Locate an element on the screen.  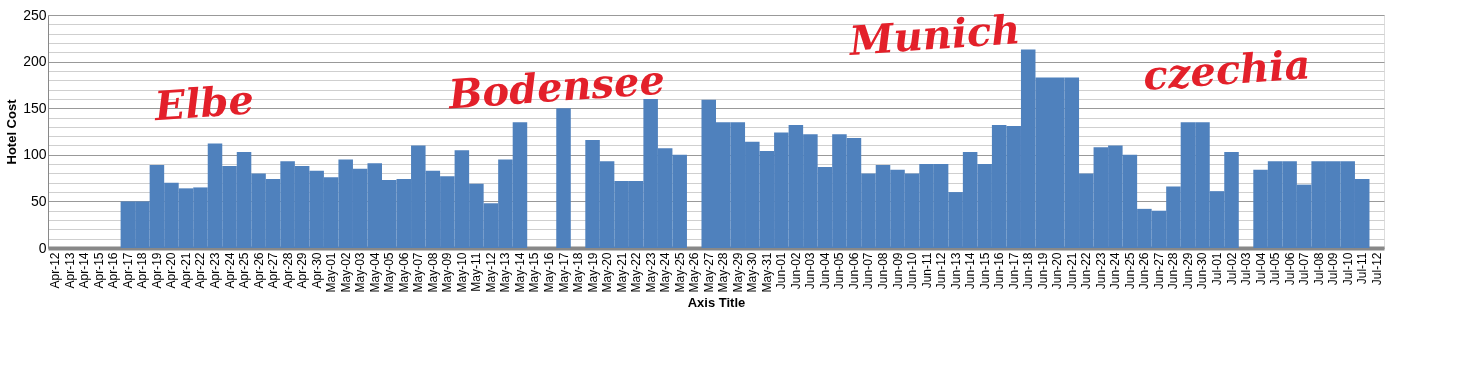
x-tick-label: Jun-22 is located at coordinates (1086, 271).